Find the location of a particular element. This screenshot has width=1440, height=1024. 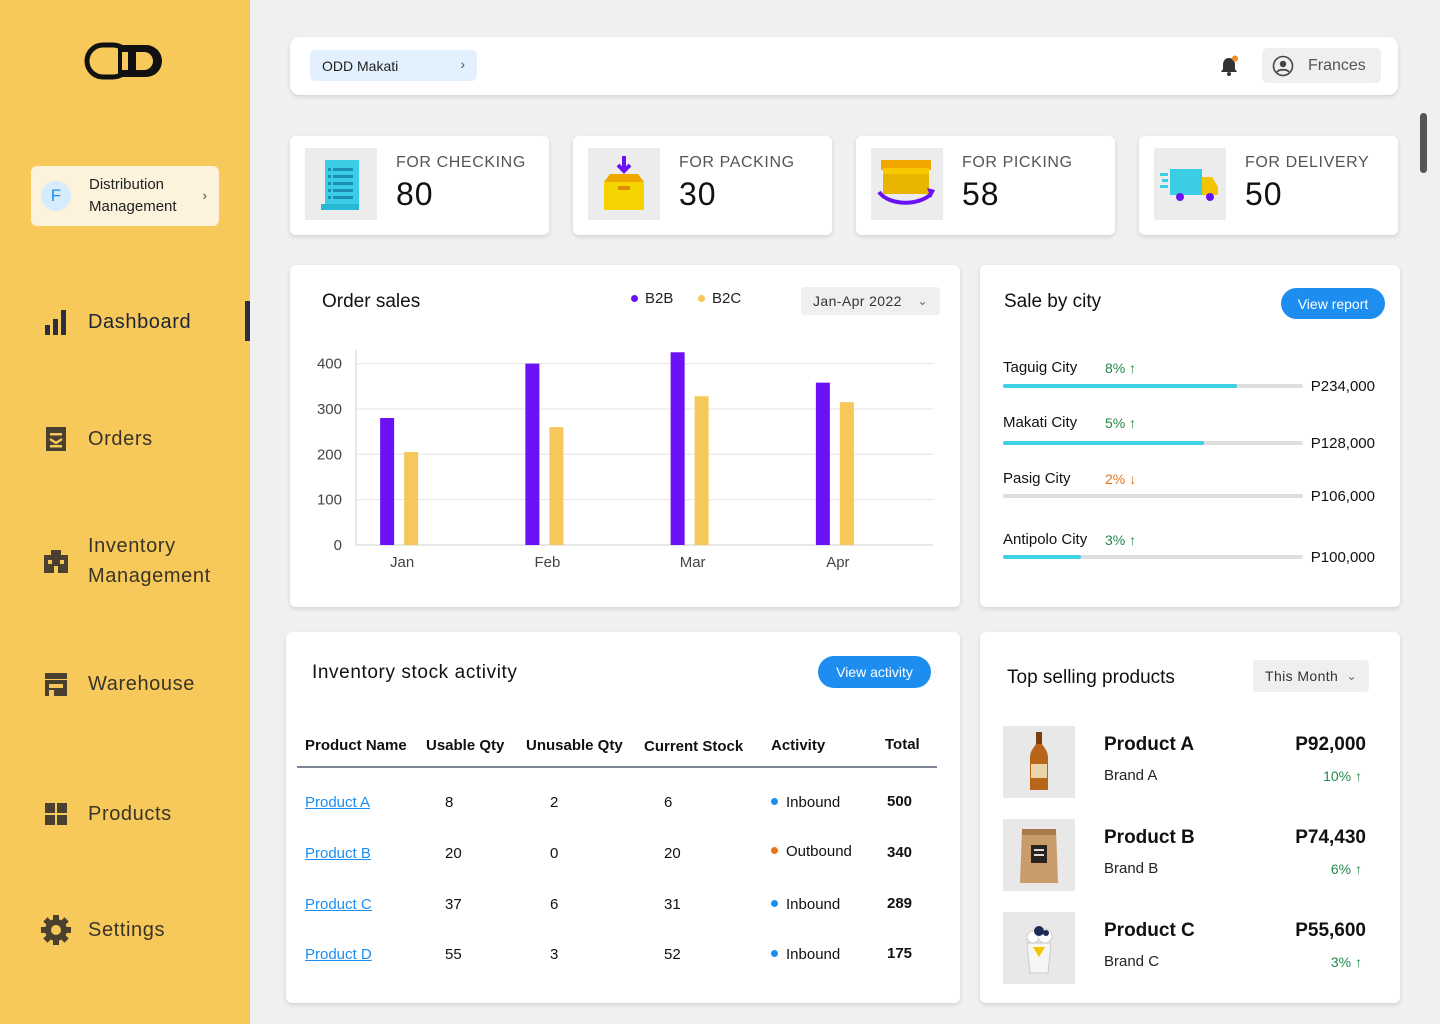

nav-item-warehouse: Warehouse is located at coordinates (117, 684).